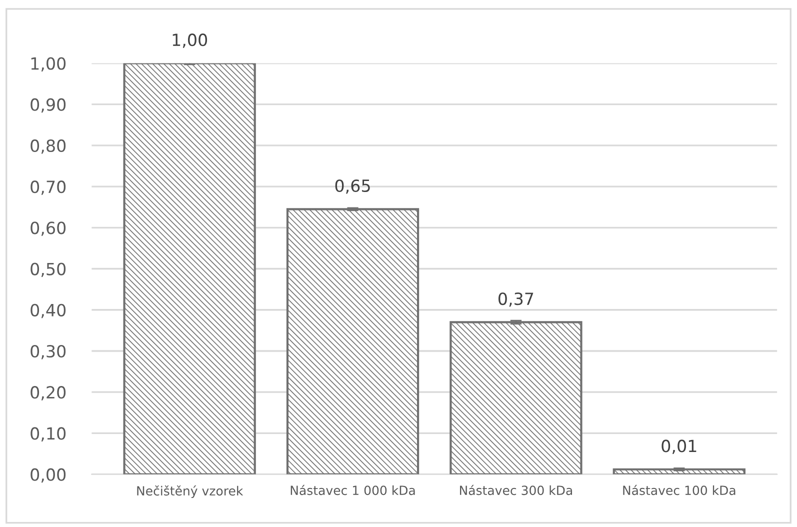  Describe the element at coordinates (679, 447) in the screenshot. I see `data-label: 0,01` at that location.